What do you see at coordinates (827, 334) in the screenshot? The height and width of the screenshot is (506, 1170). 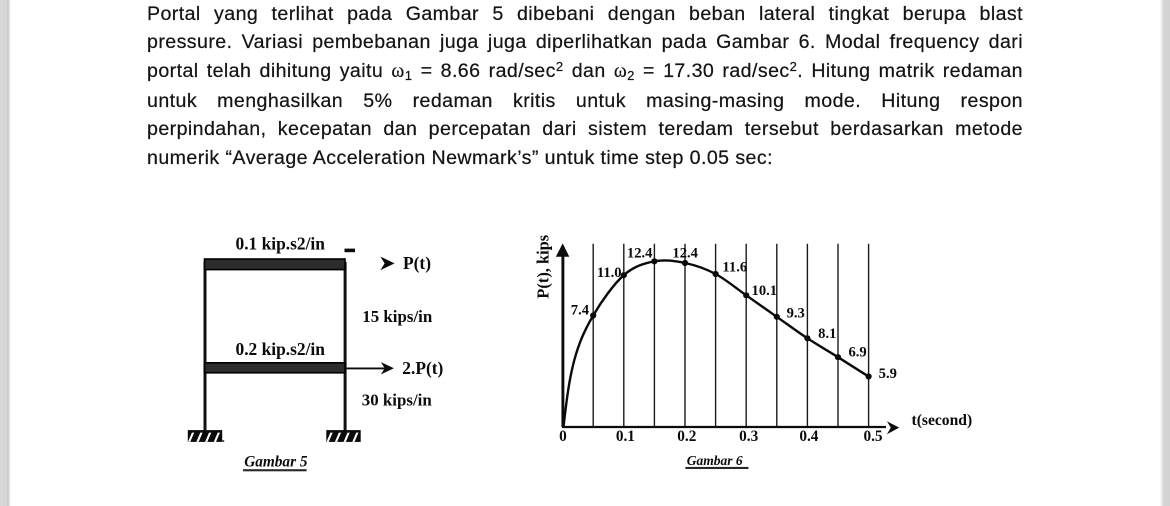 I see `svg-text: 8.1` at bounding box center [827, 334].